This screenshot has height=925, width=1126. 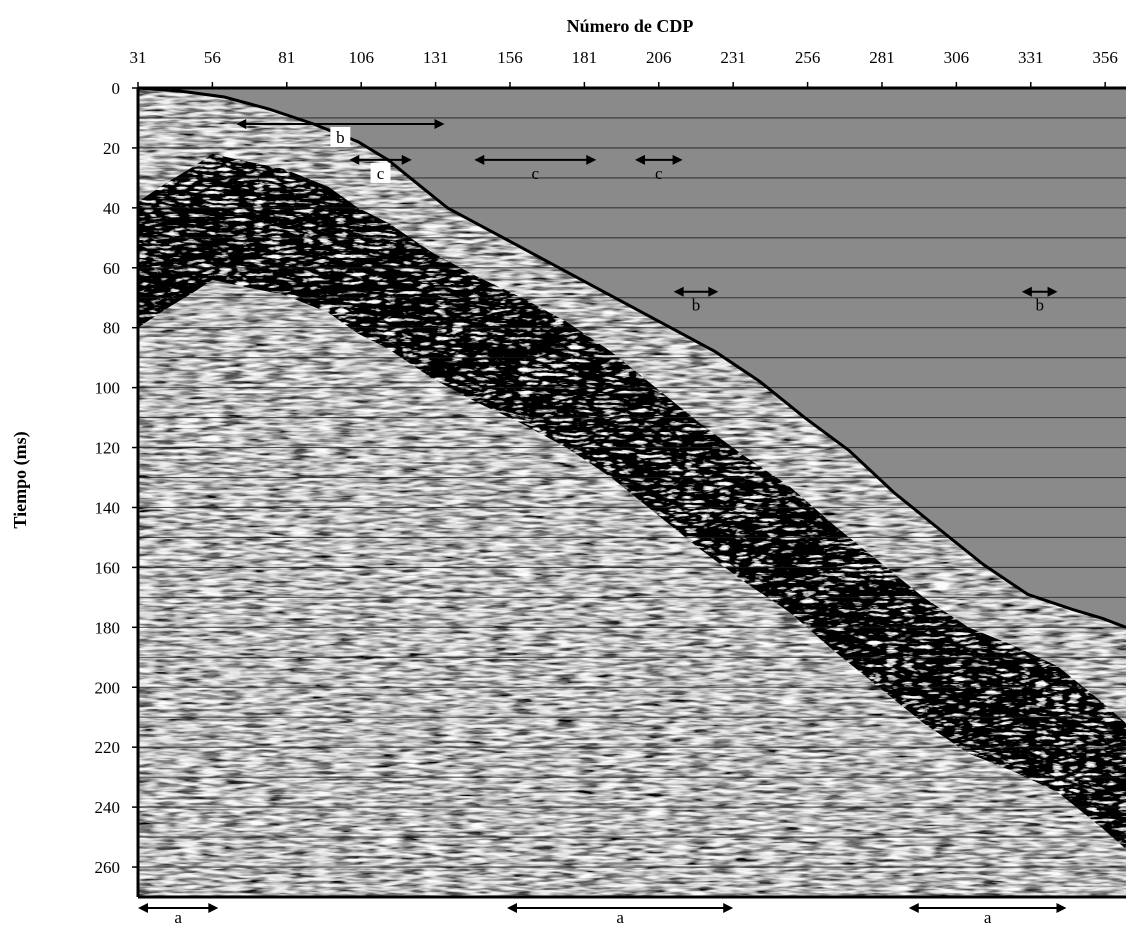 What do you see at coordinates (111, 268) in the screenshot?
I see `y-tick-label: 60` at bounding box center [111, 268].